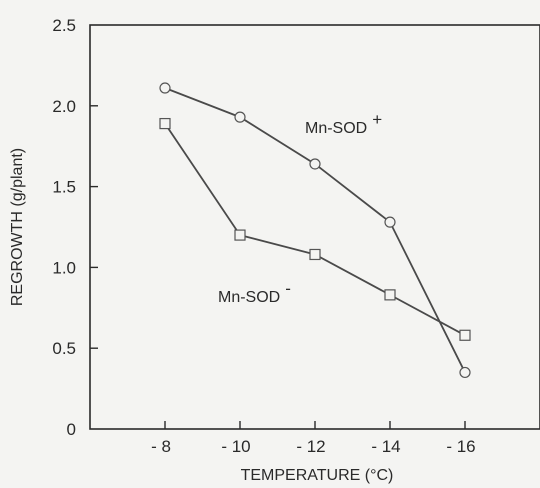 The image size is (540, 488). I want to click on y-axis-title: REGROWTH (g/plant), so click(17, 227).